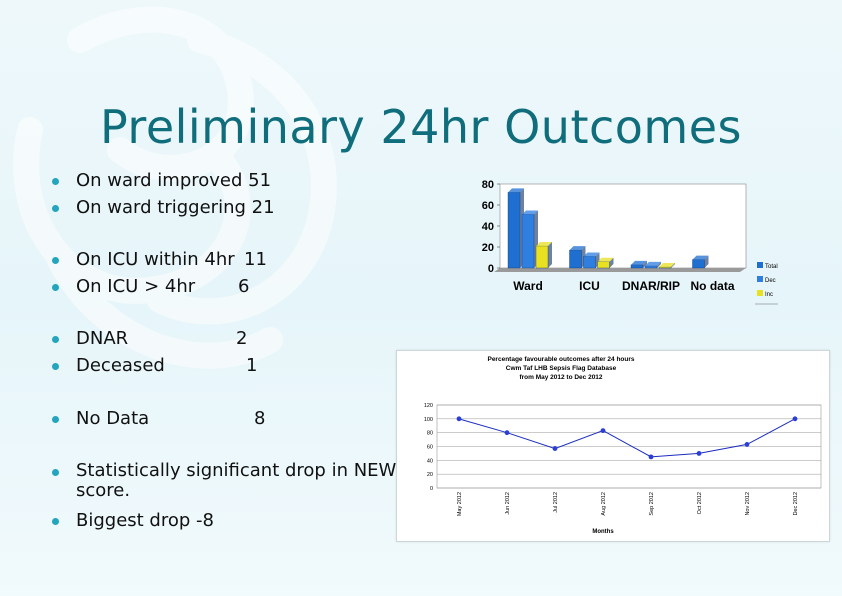  I want to click on series-line, so click(627, 438).